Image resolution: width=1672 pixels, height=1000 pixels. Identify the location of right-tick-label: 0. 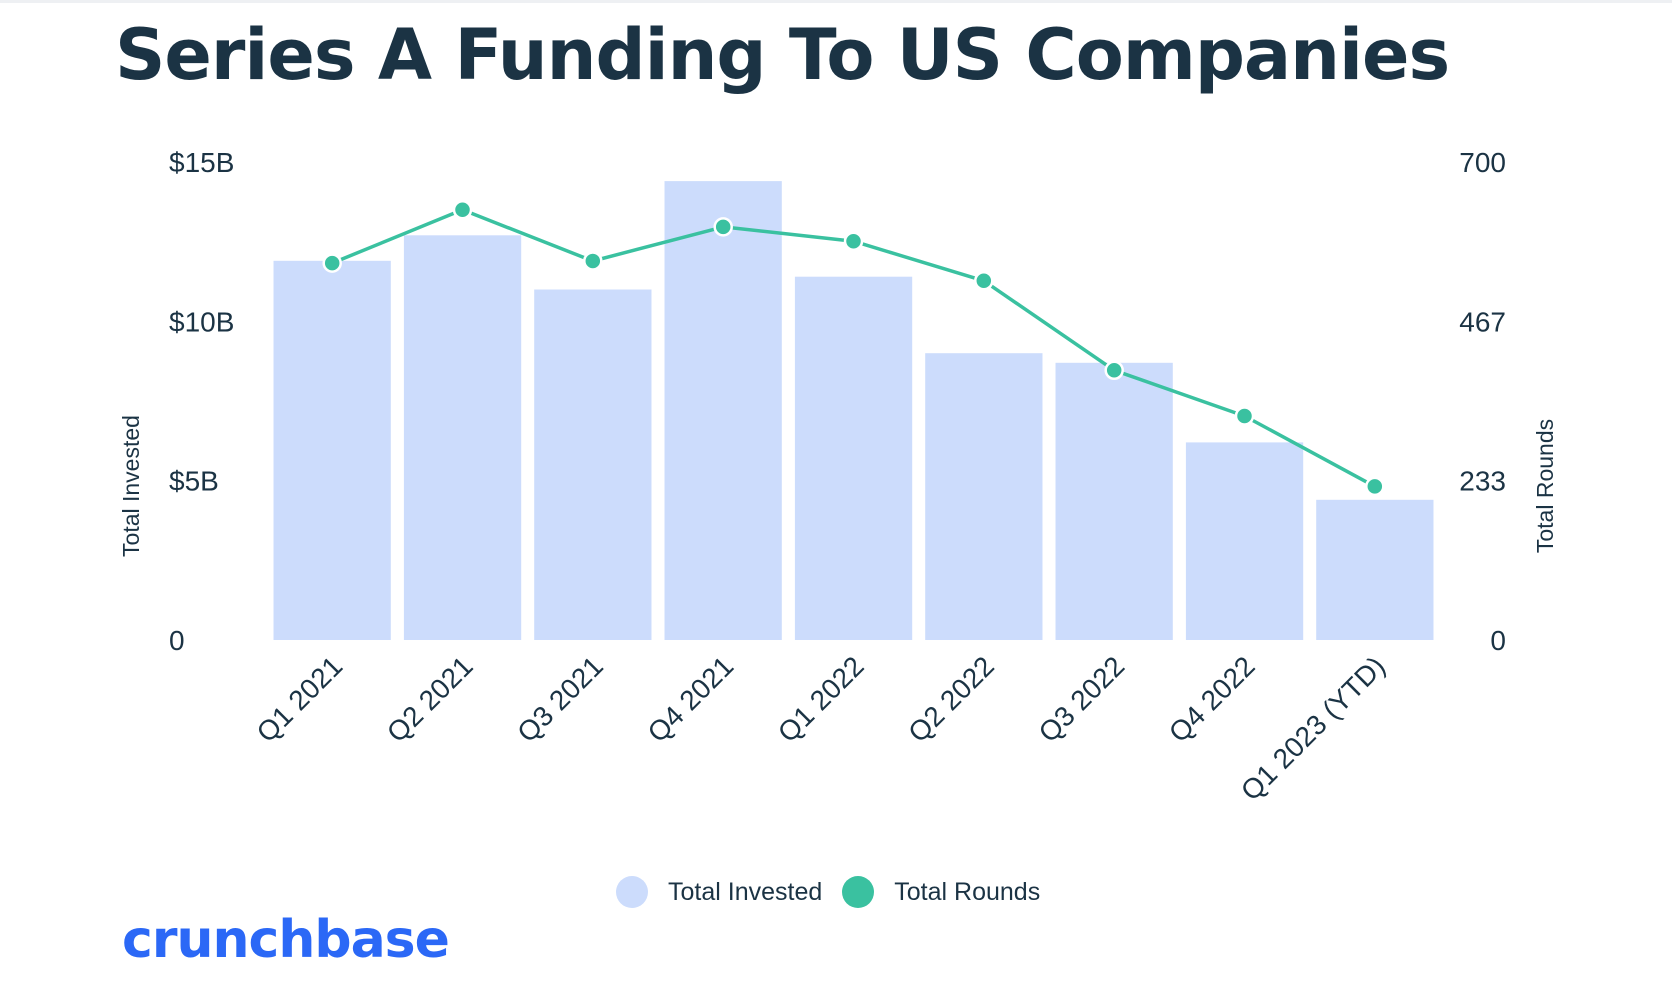
(1498, 640).